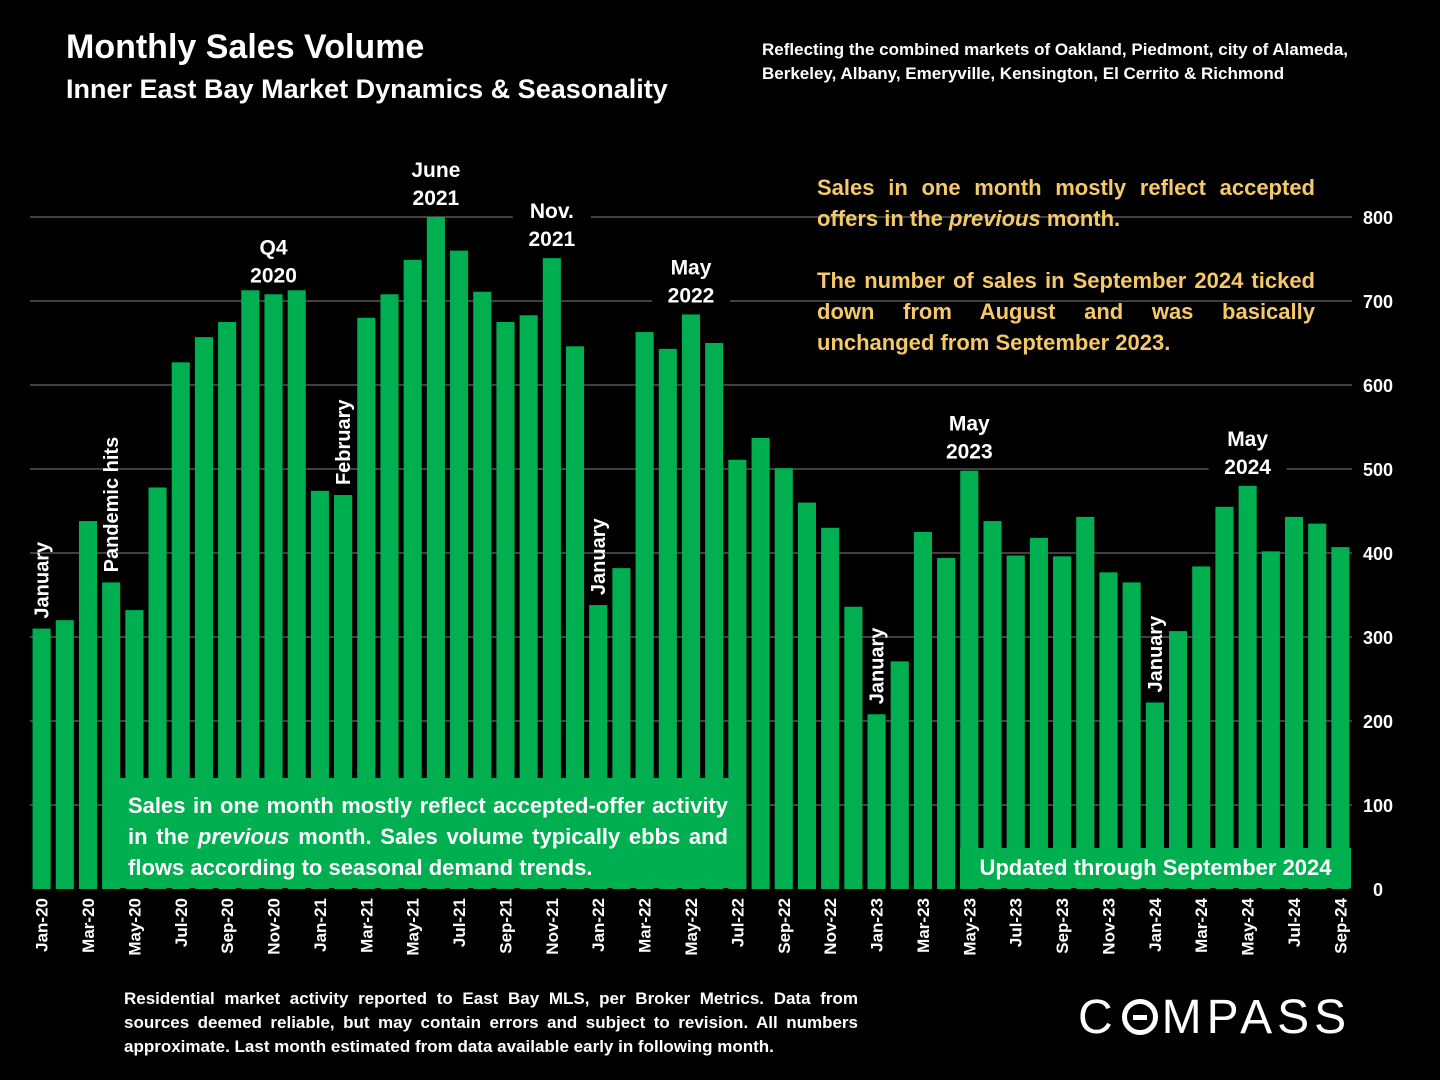 The width and height of the screenshot is (1440, 1080). What do you see at coordinates (784, 926) in the screenshot?
I see `x-tick-label: Sep-22` at bounding box center [784, 926].